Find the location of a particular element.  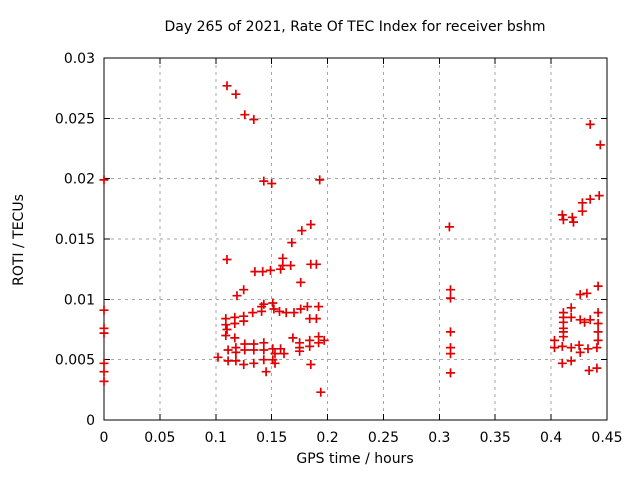

x-tick-label: 0.25 is located at coordinates (383, 438).